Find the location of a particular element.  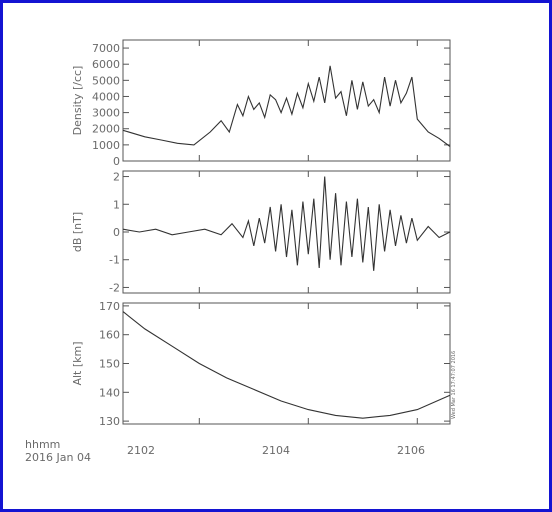

y-axis-label: Alt [km] is located at coordinates (77, 363).